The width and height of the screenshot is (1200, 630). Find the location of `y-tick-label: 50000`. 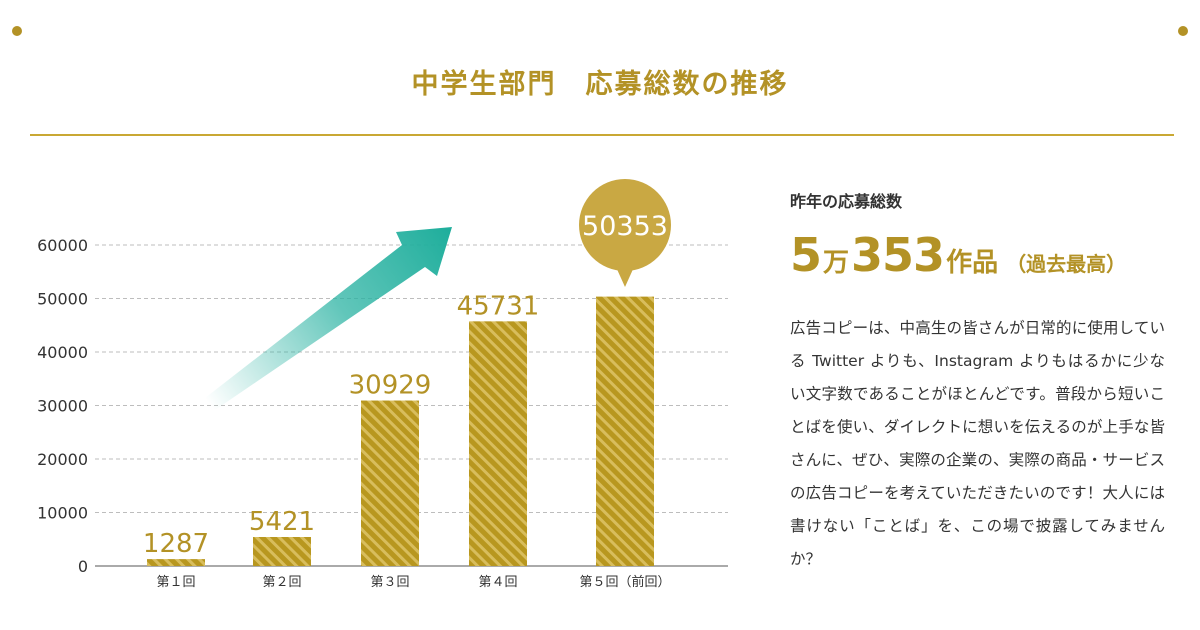

y-tick-label: 50000 is located at coordinates (62, 299).